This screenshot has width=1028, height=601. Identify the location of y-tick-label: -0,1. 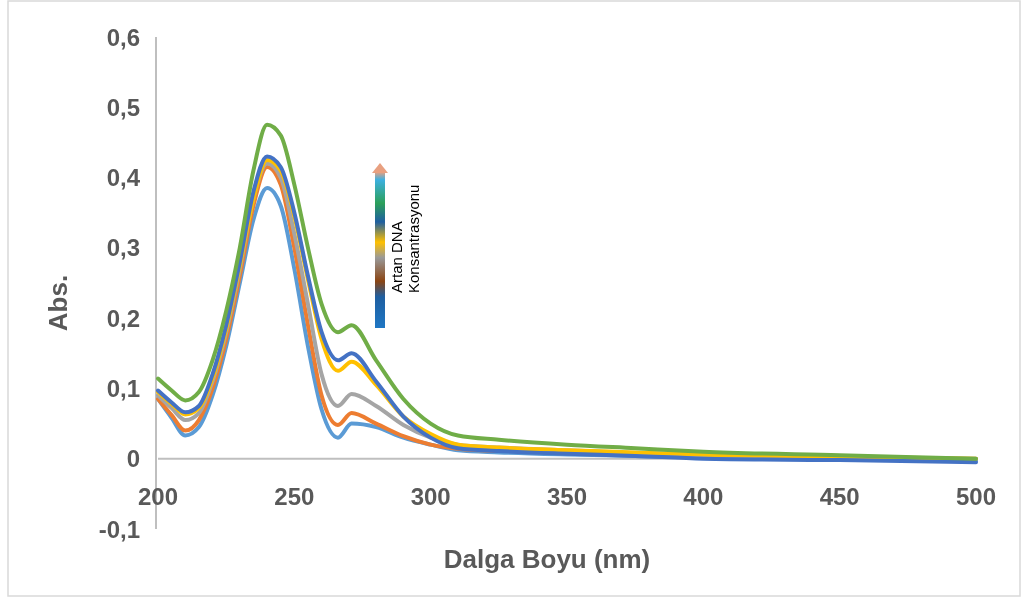
(119, 529).